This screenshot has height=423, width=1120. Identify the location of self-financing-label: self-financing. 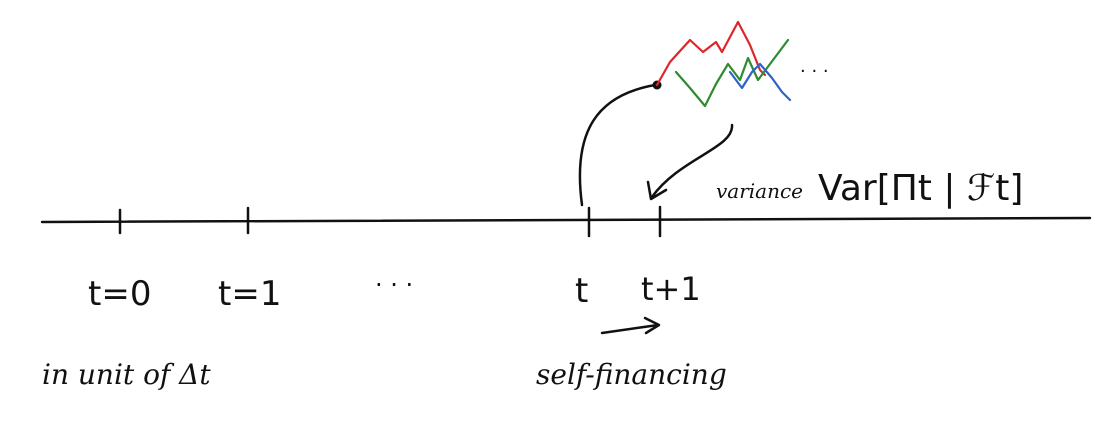
(631, 374).